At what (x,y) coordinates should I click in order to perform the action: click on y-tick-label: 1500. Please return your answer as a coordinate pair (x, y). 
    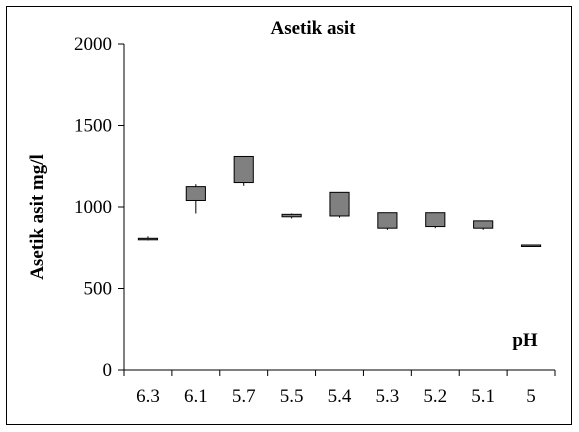
    Looking at the image, I should click on (93, 126).